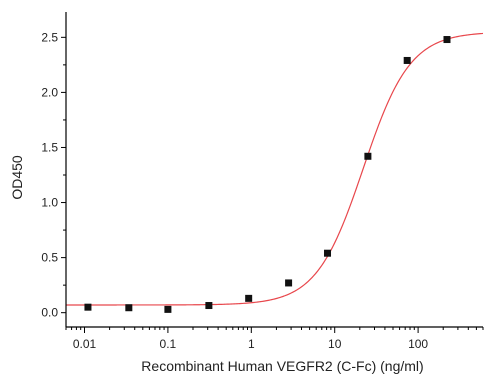 This screenshot has height=378, width=485. I want to click on y-tick-label: 1.5, so click(49, 147).